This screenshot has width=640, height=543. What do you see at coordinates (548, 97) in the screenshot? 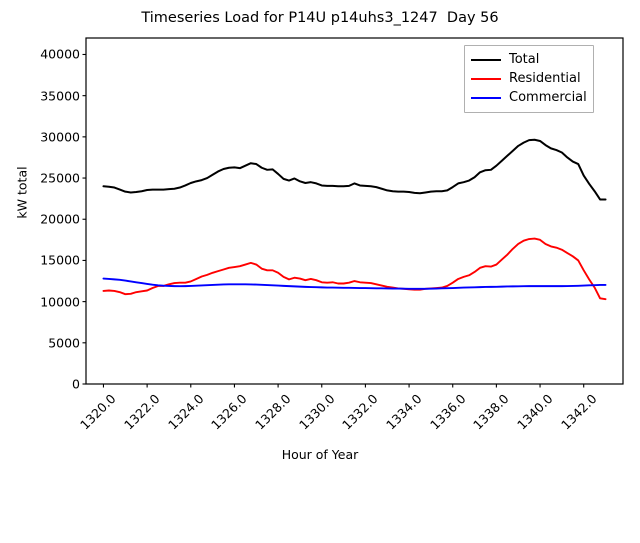
I see `legend-label-commercial: Commercial` at bounding box center [548, 97].